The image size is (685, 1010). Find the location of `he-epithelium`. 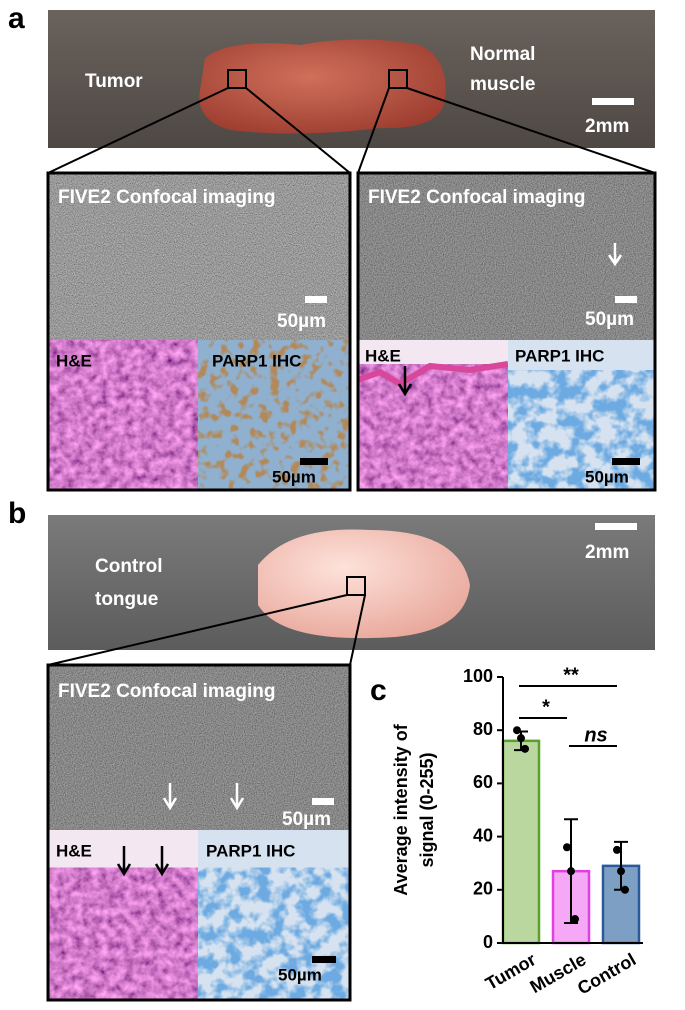

he-epithelium is located at coordinates (432, 374).